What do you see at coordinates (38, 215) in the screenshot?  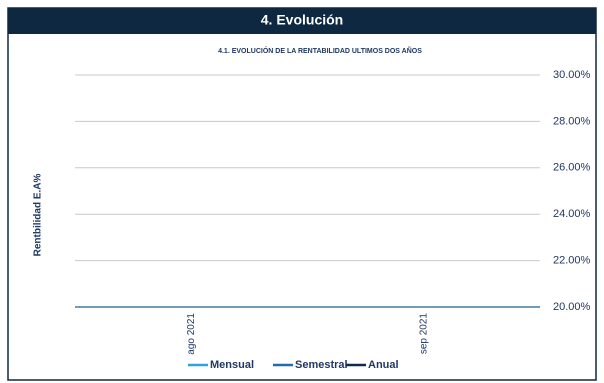 I see `y-axis-label: Rentbilidad E.A%` at bounding box center [38, 215].